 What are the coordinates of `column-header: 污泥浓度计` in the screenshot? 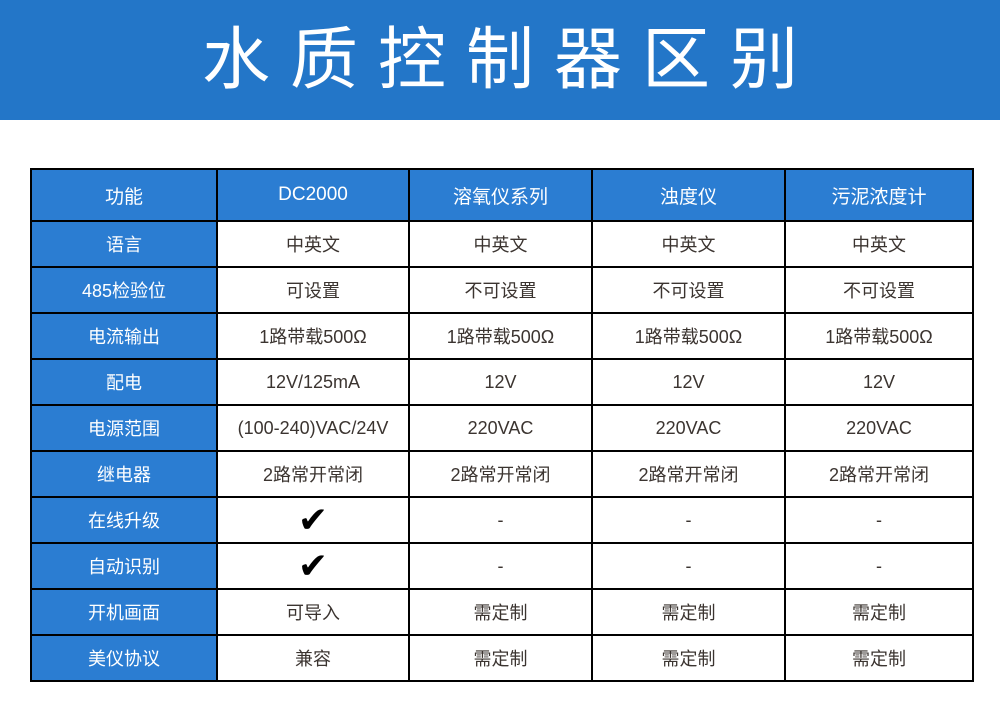 It's located at (879, 195).